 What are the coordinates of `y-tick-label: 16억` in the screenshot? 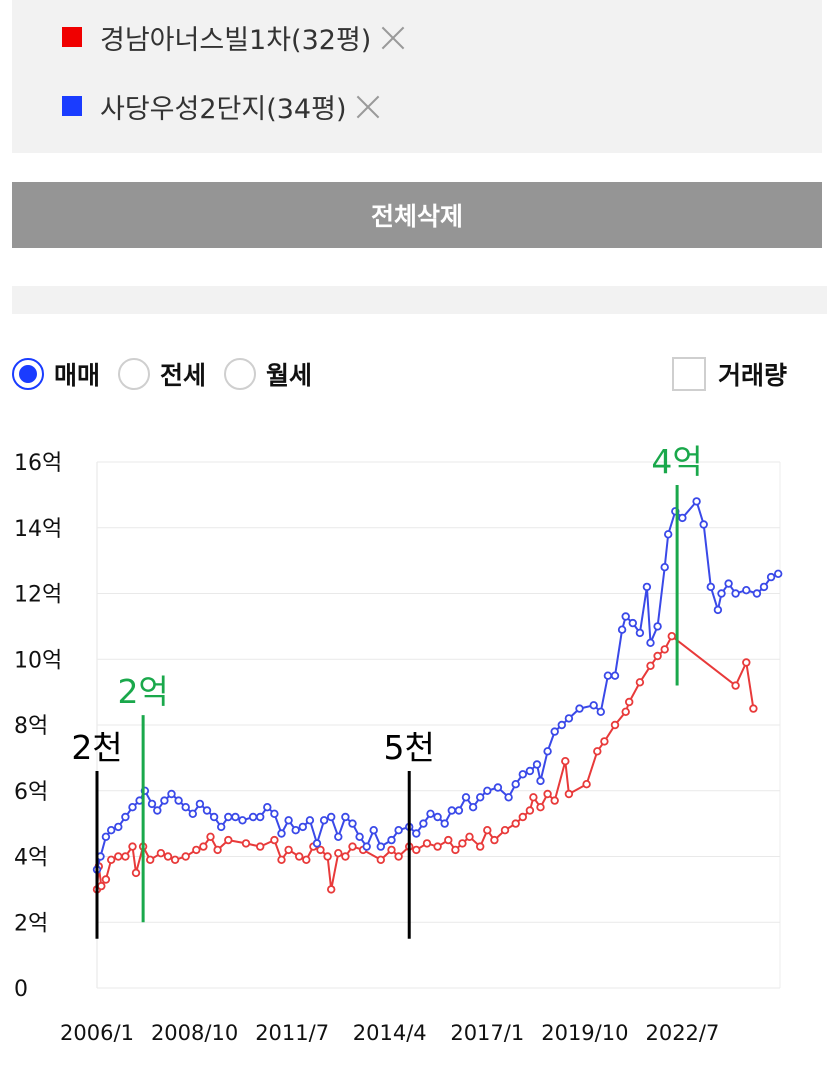 It's located at (38, 463).